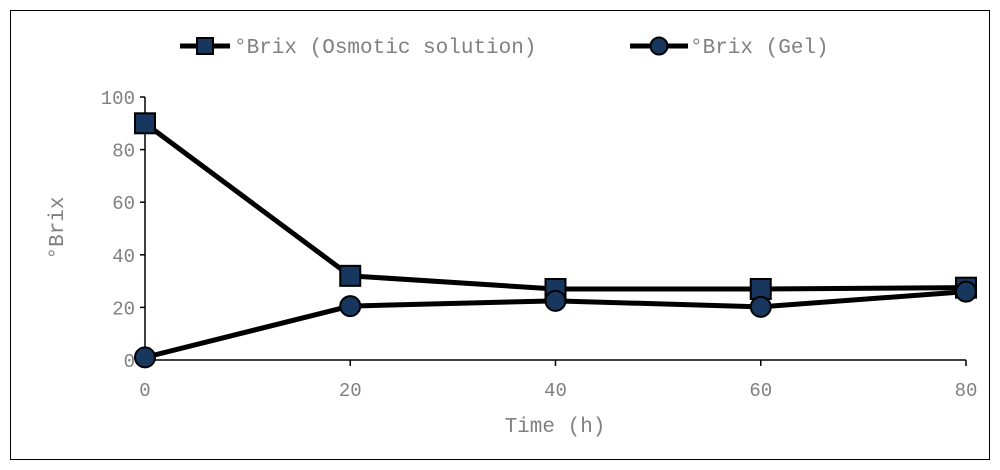 The image size is (1000, 470). I want to click on legend-item-gel: °Brix (Gel), so click(729, 48).